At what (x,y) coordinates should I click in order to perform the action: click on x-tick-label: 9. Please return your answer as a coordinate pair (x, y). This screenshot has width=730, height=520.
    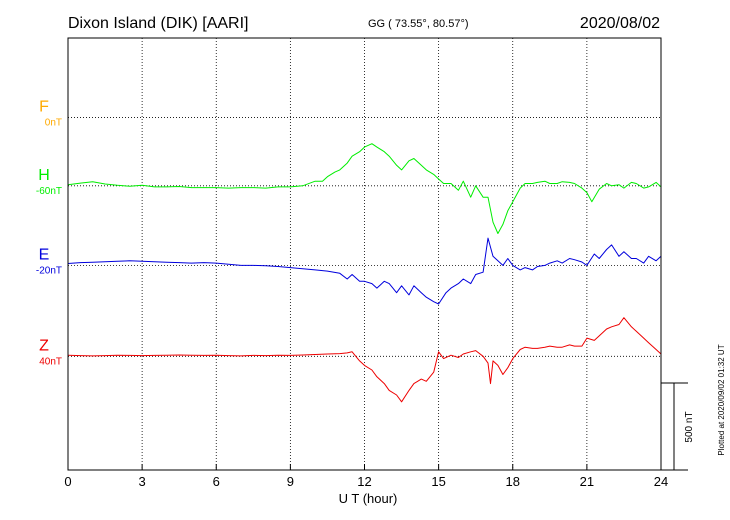
    Looking at the image, I should click on (290, 481).